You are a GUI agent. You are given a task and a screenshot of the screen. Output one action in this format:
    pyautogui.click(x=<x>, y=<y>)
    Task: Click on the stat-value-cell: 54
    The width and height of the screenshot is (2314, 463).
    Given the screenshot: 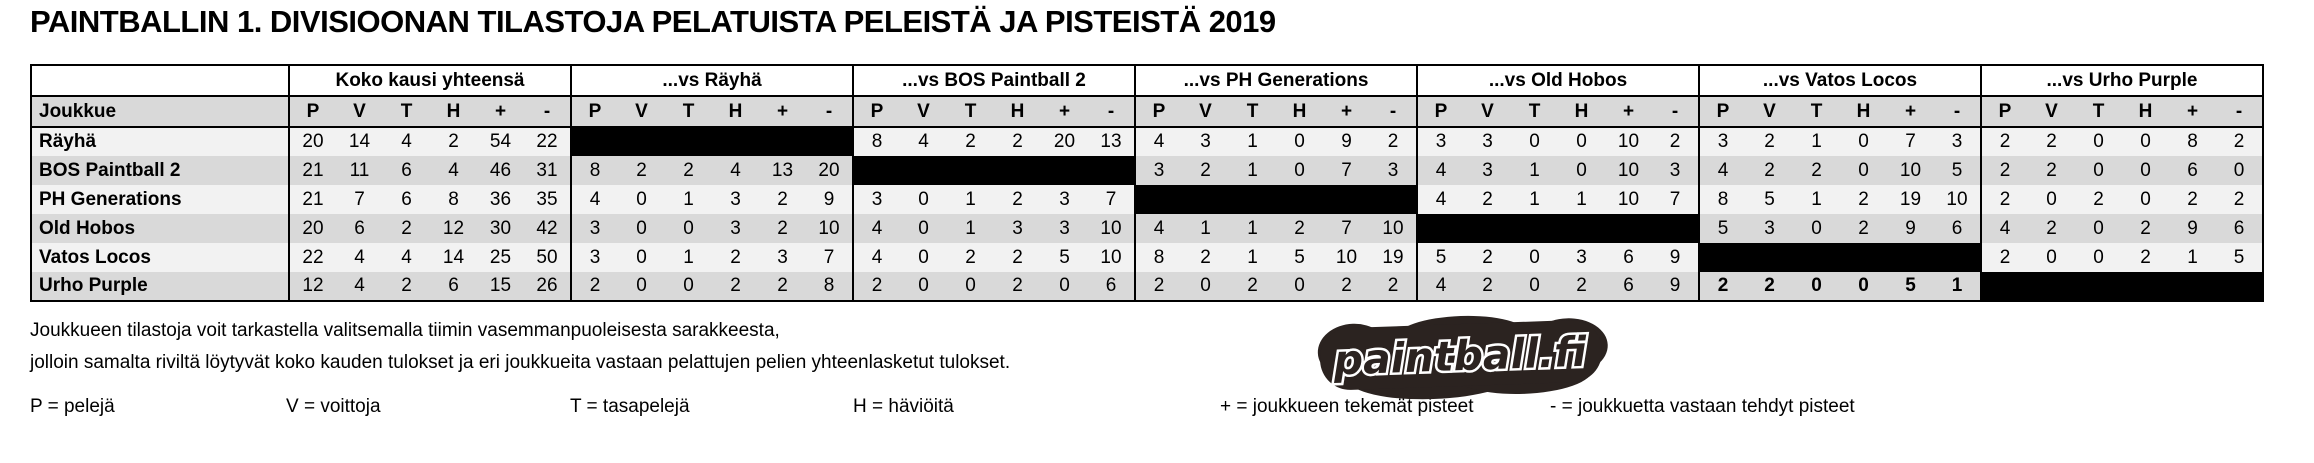 What is the action you would take?
    pyautogui.click(x=500, y=141)
    